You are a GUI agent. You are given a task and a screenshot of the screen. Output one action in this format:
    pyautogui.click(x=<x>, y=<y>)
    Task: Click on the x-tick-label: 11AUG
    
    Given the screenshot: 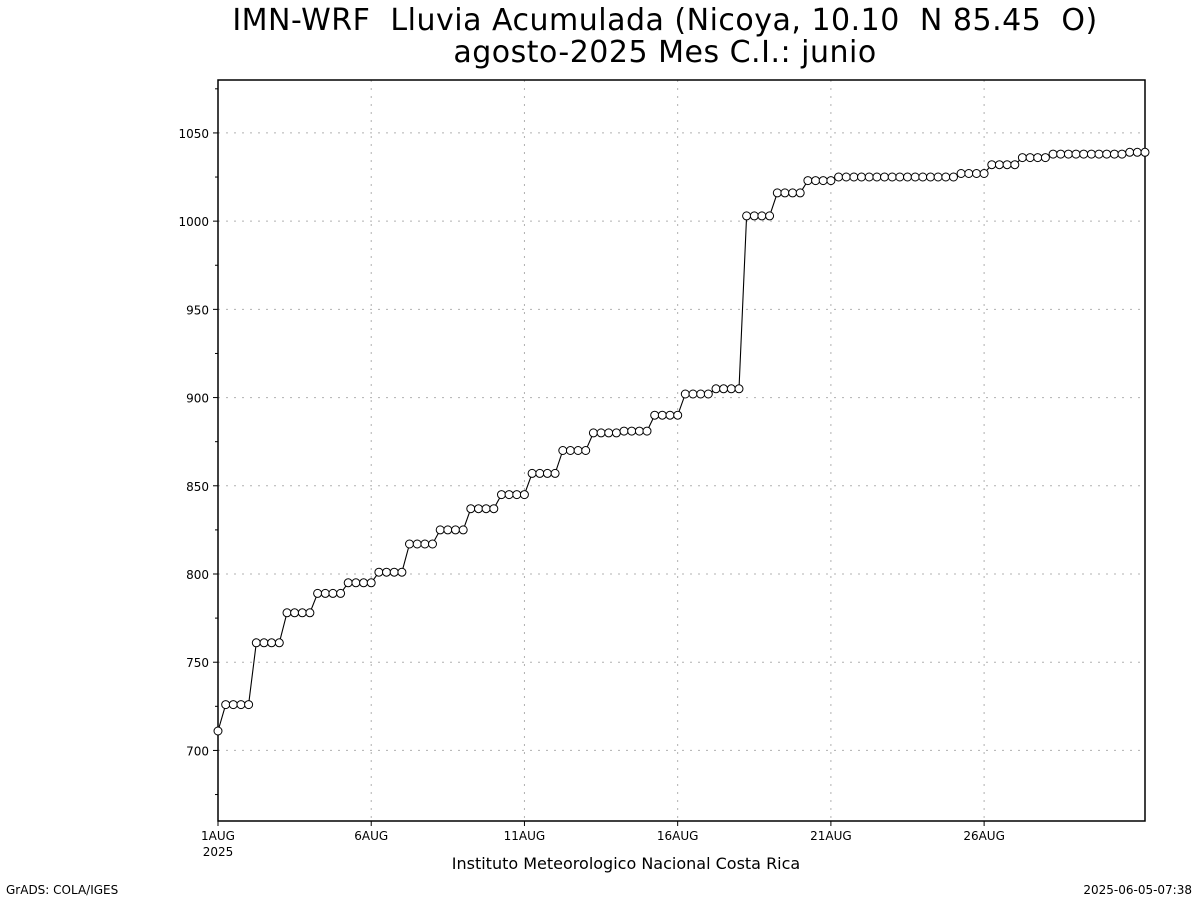 What is the action you would take?
    pyautogui.click(x=525, y=836)
    